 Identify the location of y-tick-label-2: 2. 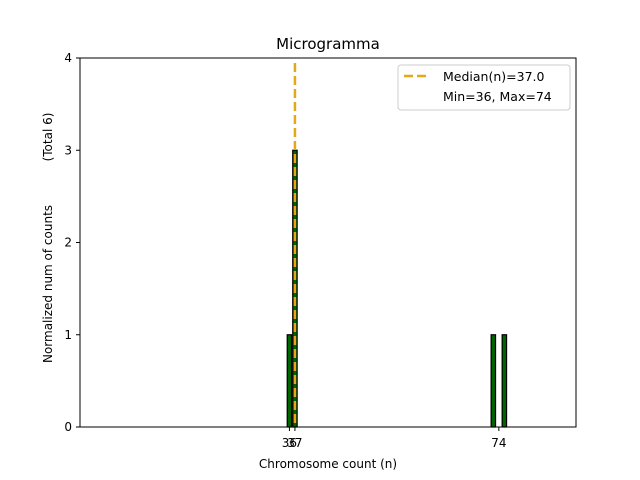
(68, 243).